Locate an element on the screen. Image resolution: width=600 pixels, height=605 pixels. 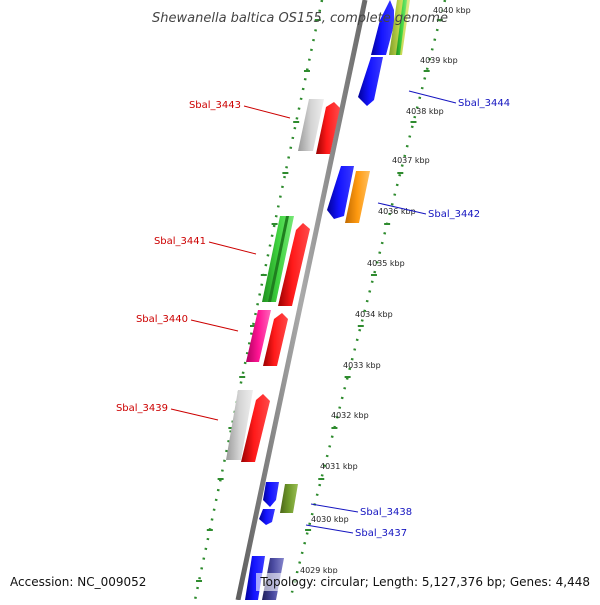
tick-label-4035: 4035 kbp is located at coordinates (386, 263).